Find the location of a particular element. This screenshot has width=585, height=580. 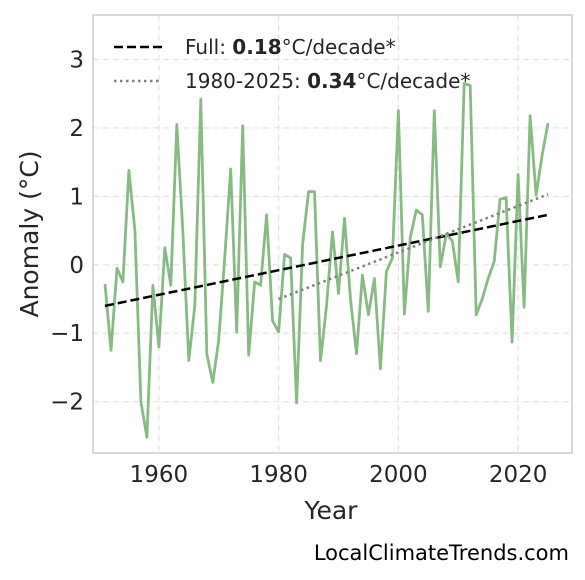

legend-label-recent: 1980-2025: 0.34°C/decade* is located at coordinates (327, 81).